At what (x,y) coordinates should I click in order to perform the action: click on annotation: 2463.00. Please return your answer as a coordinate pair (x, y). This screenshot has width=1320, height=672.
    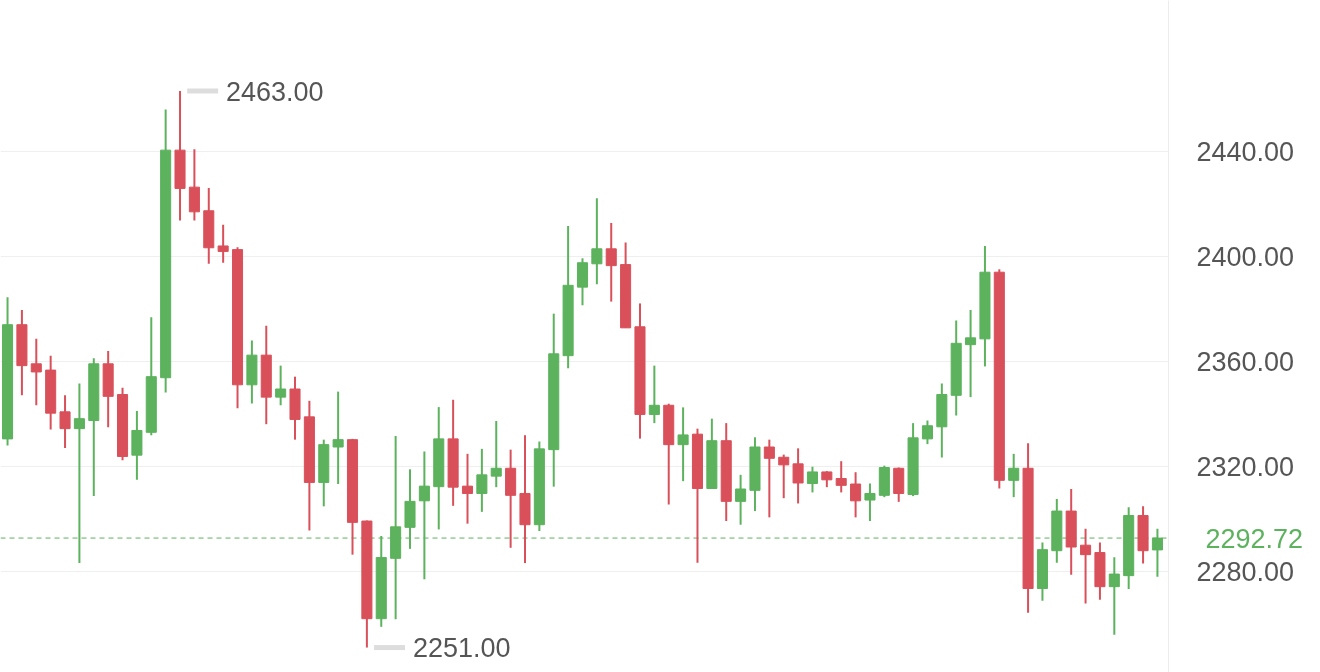
    Looking at the image, I should click on (275, 91).